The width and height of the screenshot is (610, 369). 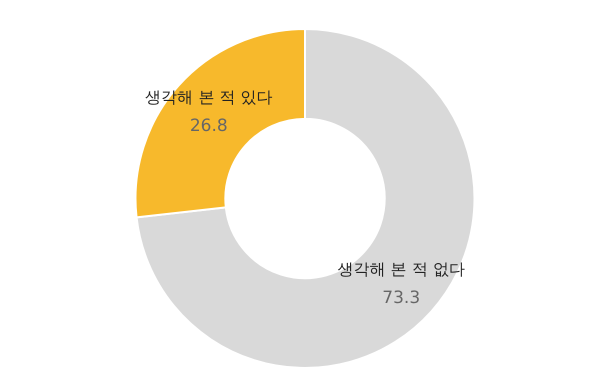 What do you see at coordinates (209, 126) in the screenshot?
I see `data-label: 26.8` at bounding box center [209, 126].